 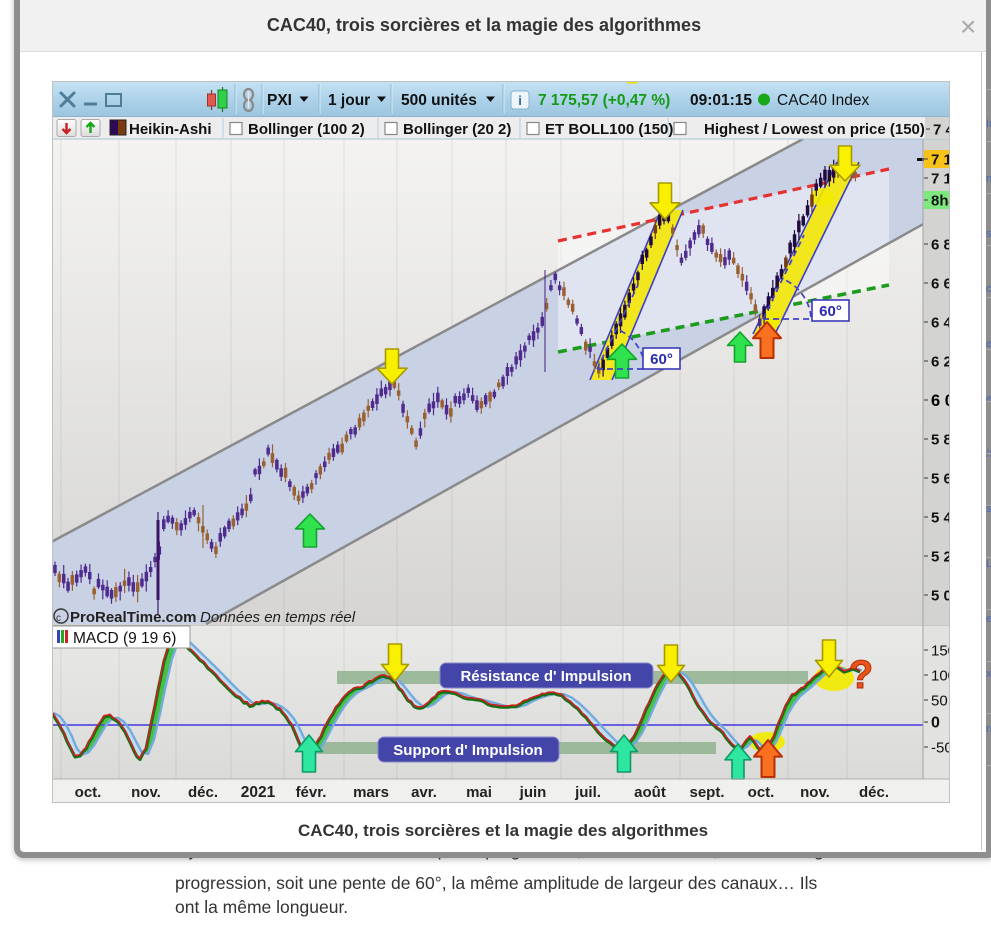 I want to click on svg-text: 5 200, so click(x=940, y=557).